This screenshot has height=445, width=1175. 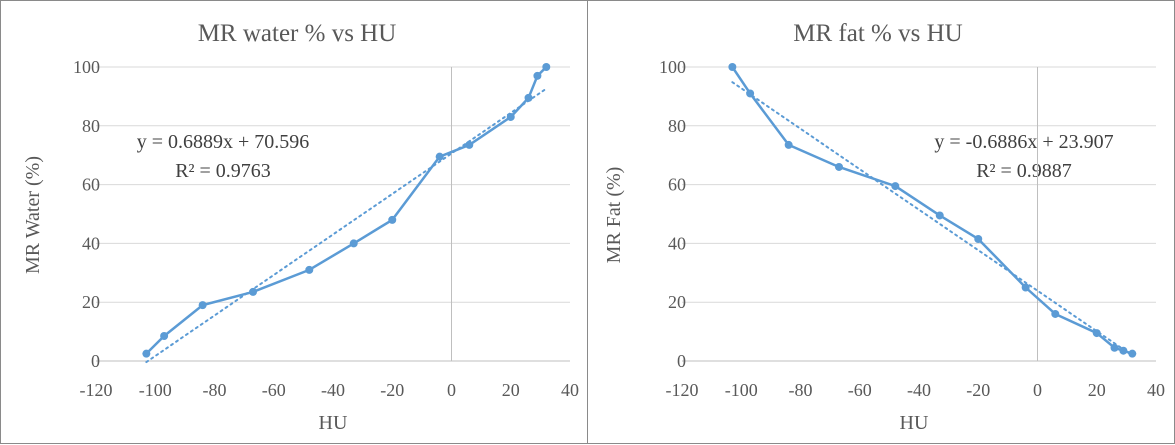 I want to click on y-axis-label: MR Water (%), so click(x=33, y=215).